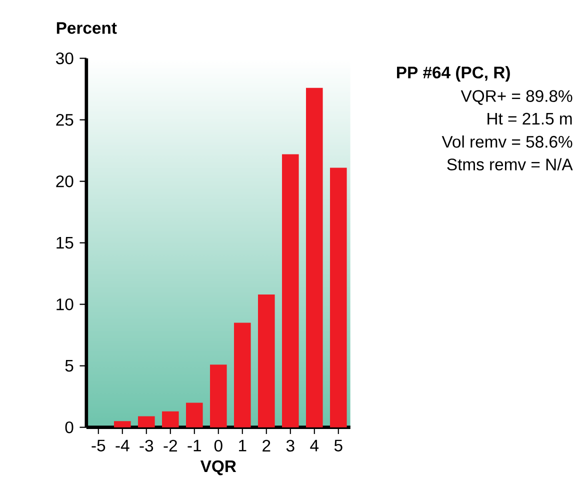 The image size is (587, 491). What do you see at coordinates (242, 446) in the screenshot?
I see `x-tick-label: 1` at bounding box center [242, 446].